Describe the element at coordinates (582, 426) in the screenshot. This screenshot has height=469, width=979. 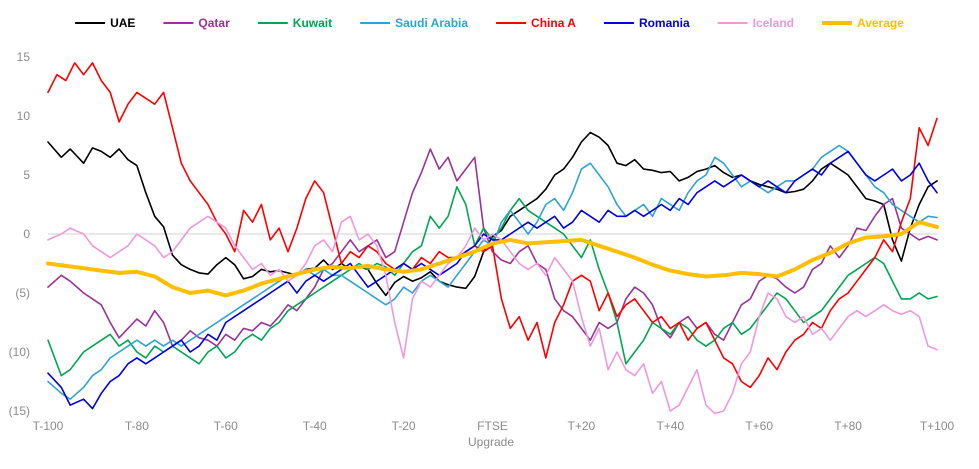
I see `x-tick-label: T+20` at that location.